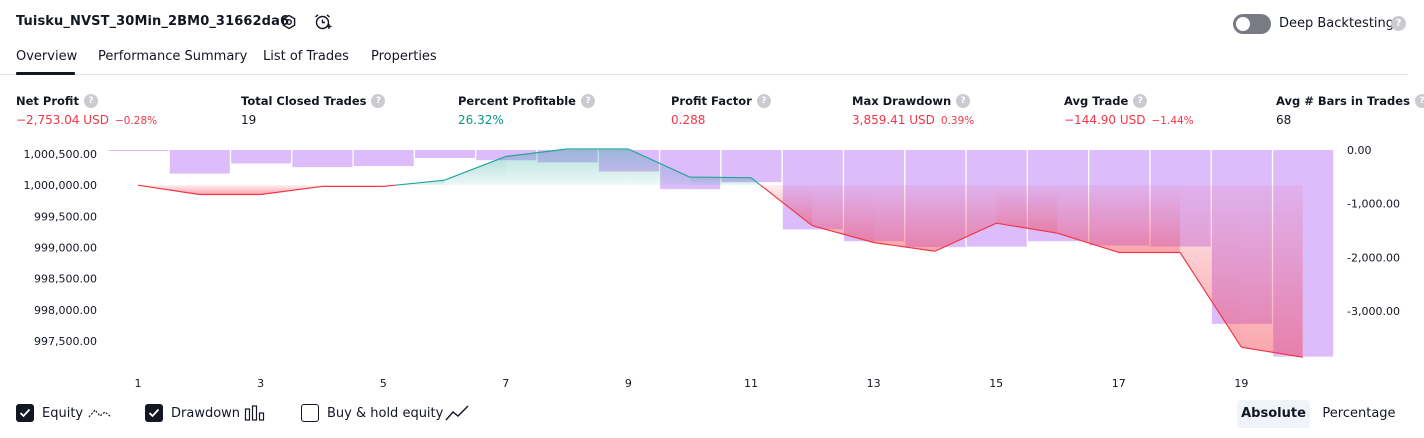 This screenshot has height=438, width=1424. Describe the element at coordinates (1359, 413) in the screenshot. I see `percentage-mode-button: Percentage` at that location.